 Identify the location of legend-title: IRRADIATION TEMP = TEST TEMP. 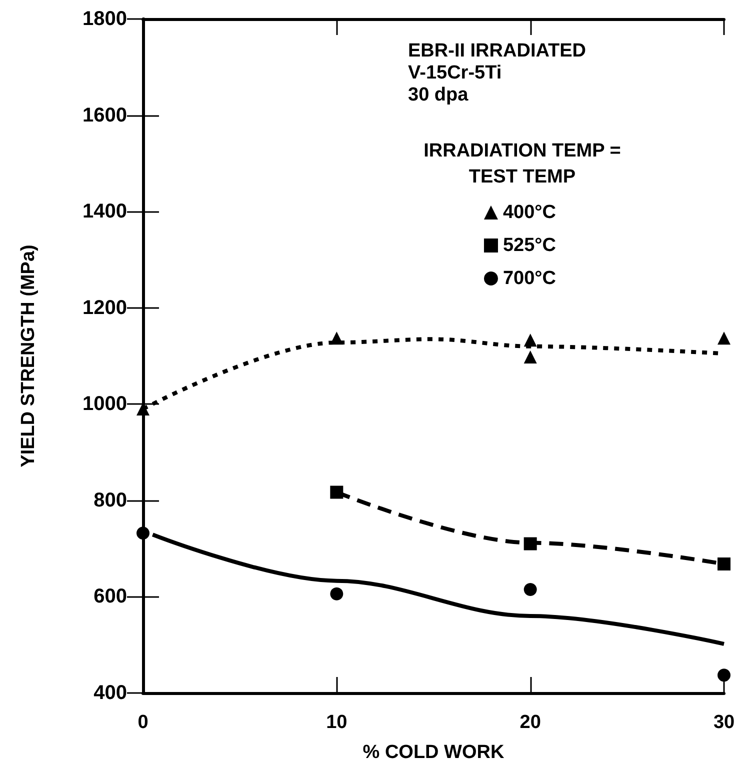
(522, 164).